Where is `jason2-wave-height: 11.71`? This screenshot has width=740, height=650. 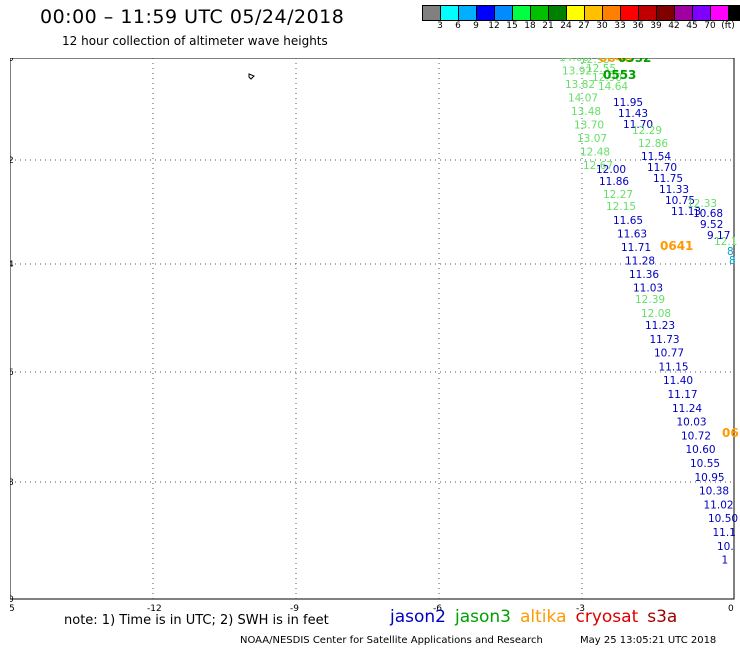
jason2-wave-height: 11.71 is located at coordinates (636, 248).